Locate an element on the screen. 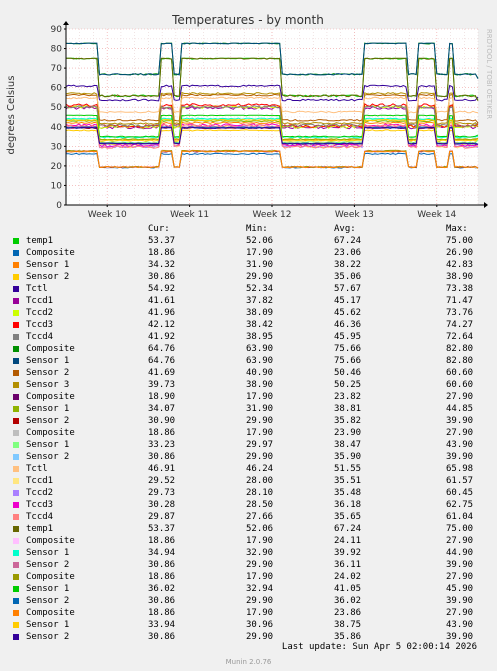 The image size is (497, 671). legend-row: Sensor 1 36.02 32.94 41.05 45.90 is located at coordinates (248, 589).